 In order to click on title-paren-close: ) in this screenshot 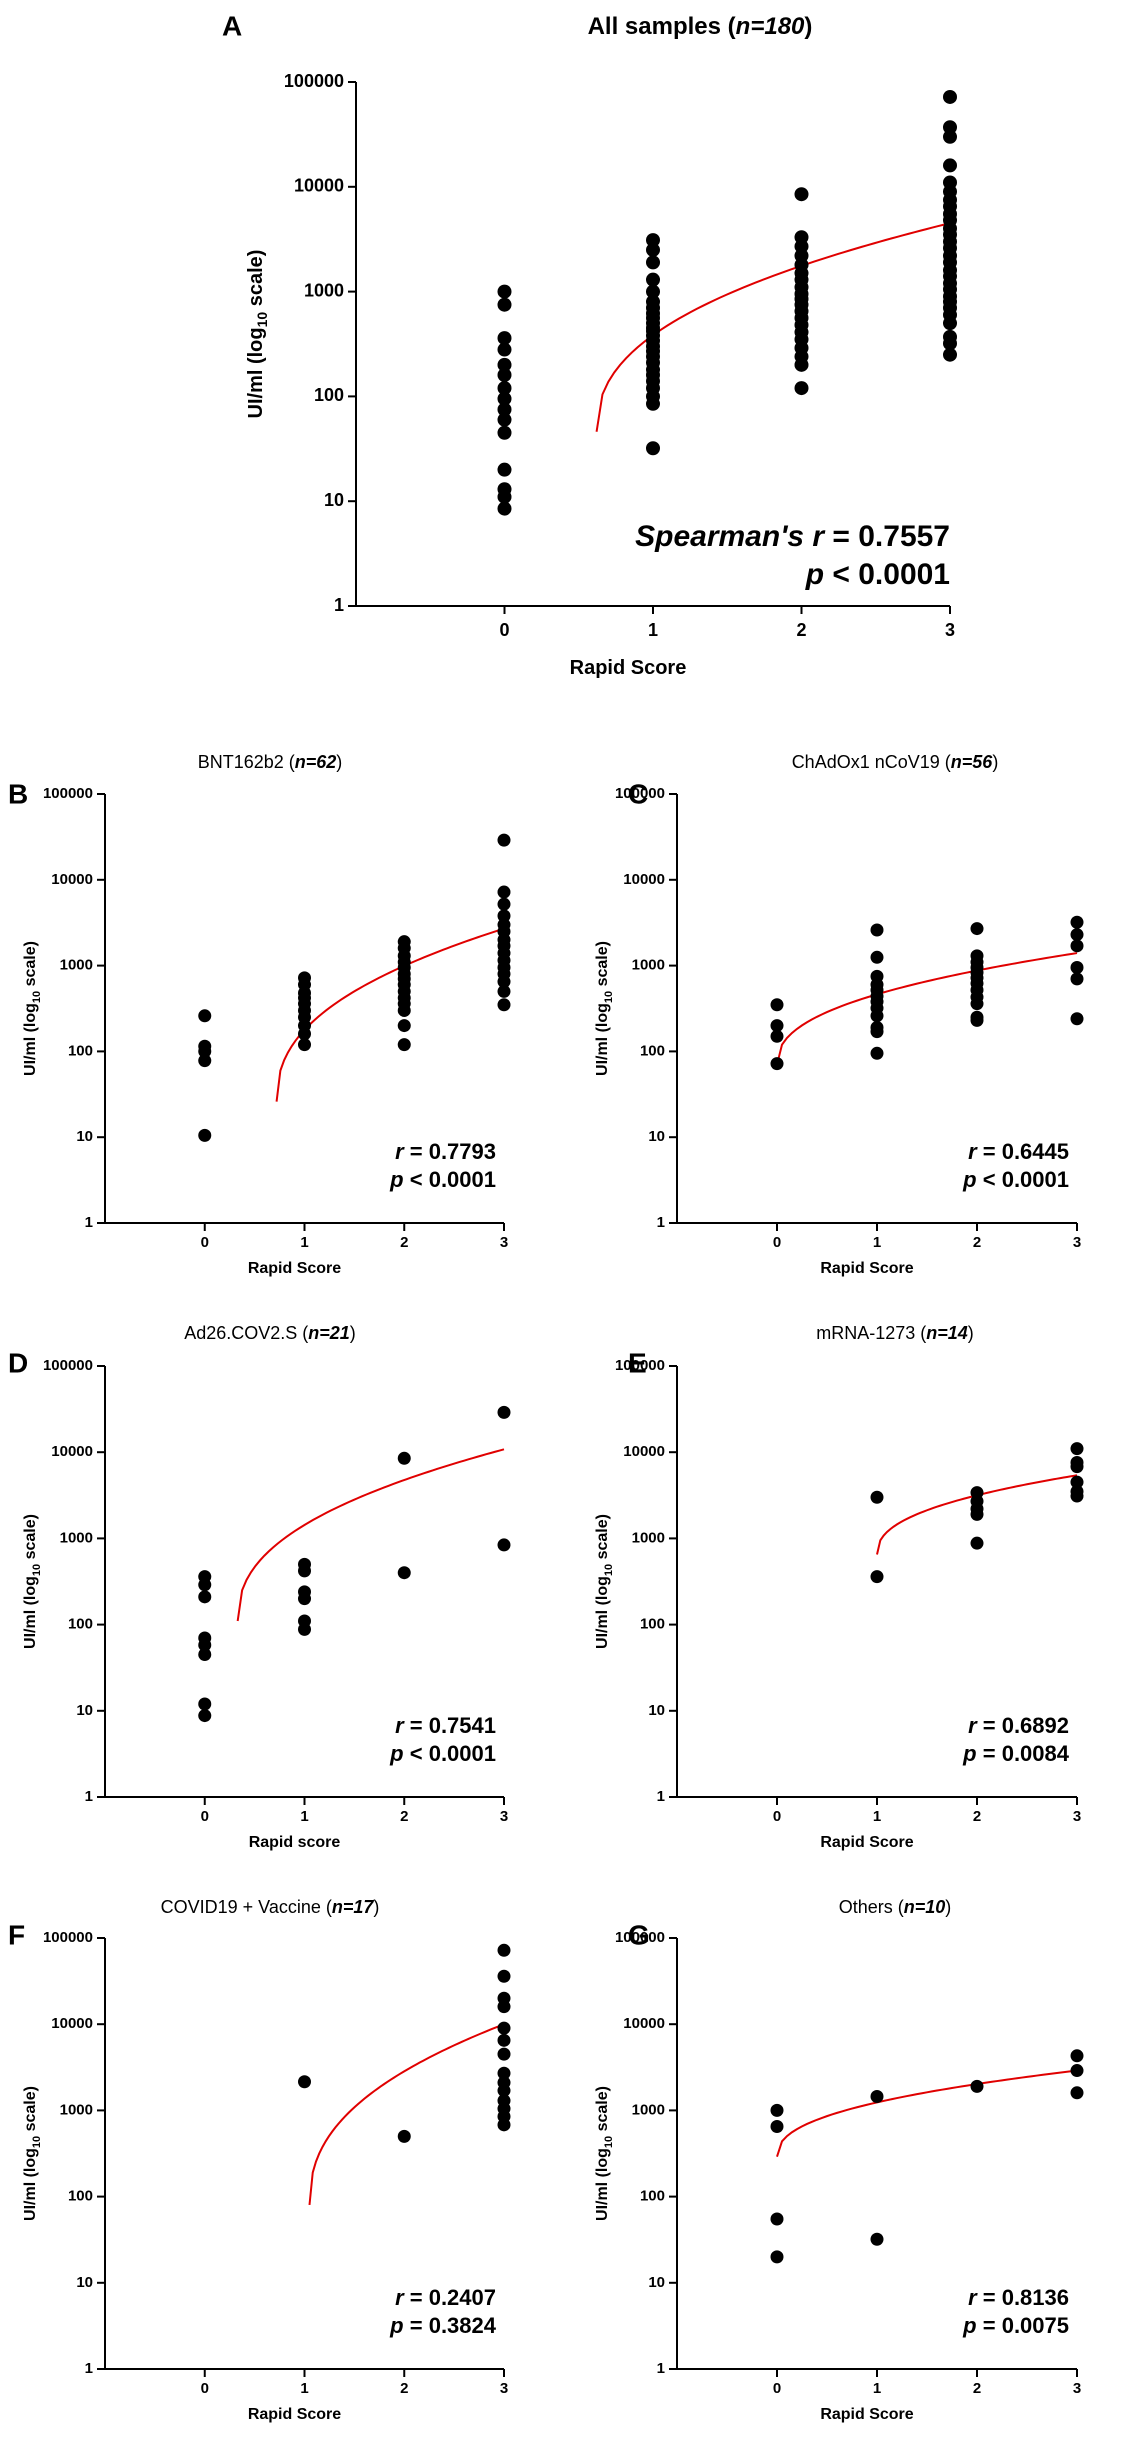, I will do `click(995, 762)`.